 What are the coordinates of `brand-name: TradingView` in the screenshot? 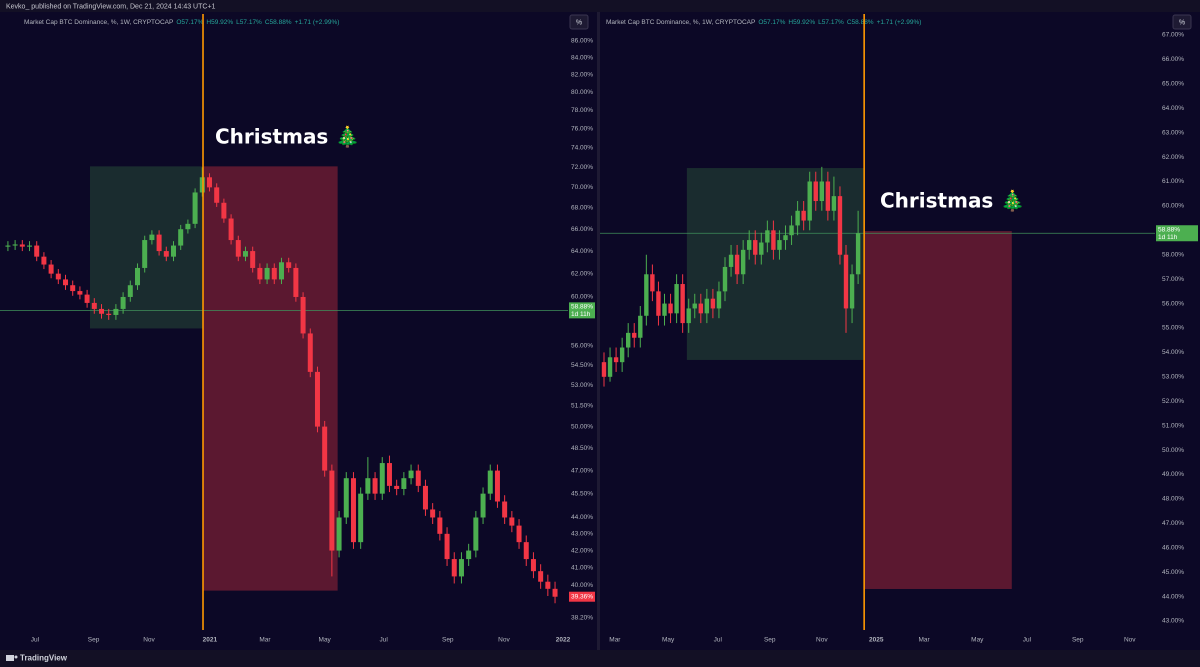 It's located at (44, 658).